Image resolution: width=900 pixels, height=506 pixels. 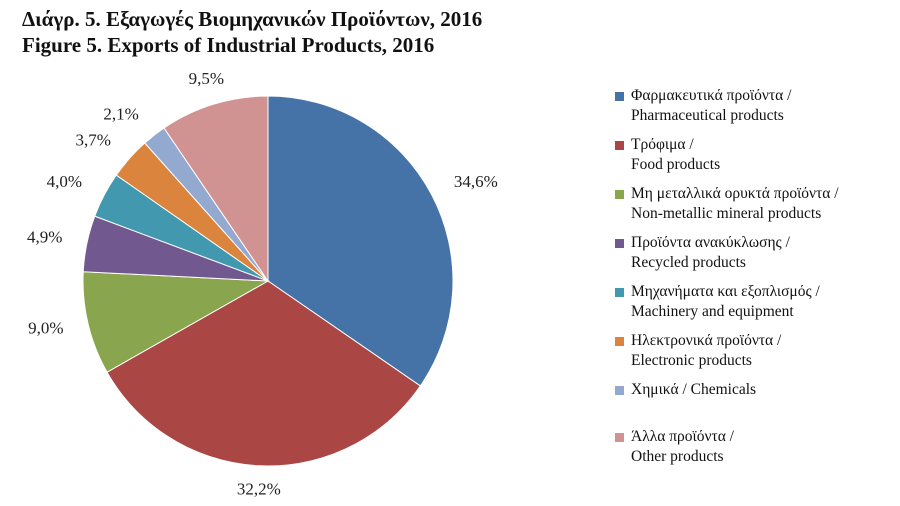 I want to click on legend-item: Άλλα προϊόντα / Other products, so click(x=755, y=451).